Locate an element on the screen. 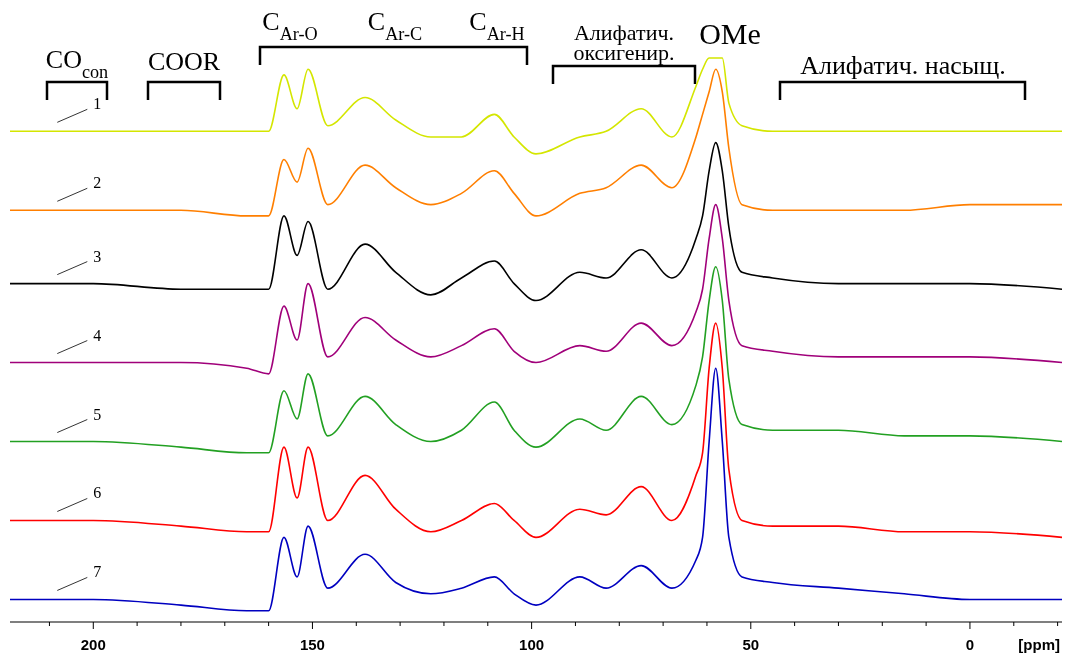  x-tick-label: 0 is located at coordinates (970, 644).